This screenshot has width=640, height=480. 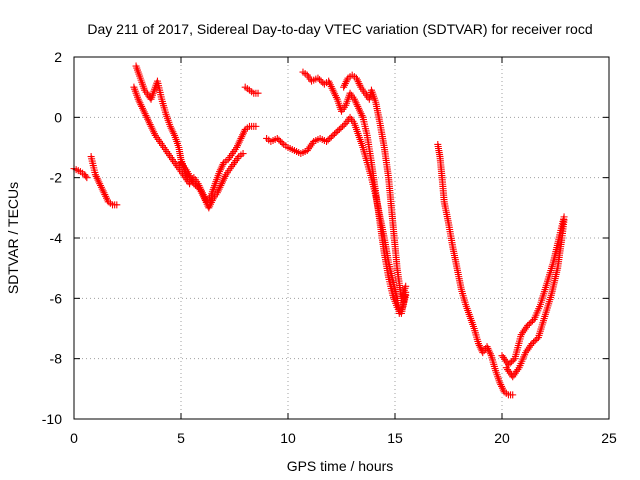 I want to click on y-tick-label: 0, so click(x=58, y=117).